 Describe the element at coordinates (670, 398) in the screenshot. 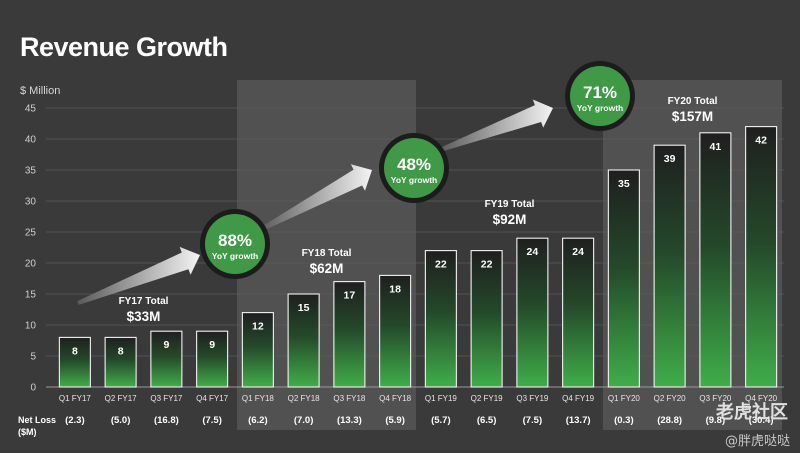

I see `x-tick-label: Q2 FY20` at that location.